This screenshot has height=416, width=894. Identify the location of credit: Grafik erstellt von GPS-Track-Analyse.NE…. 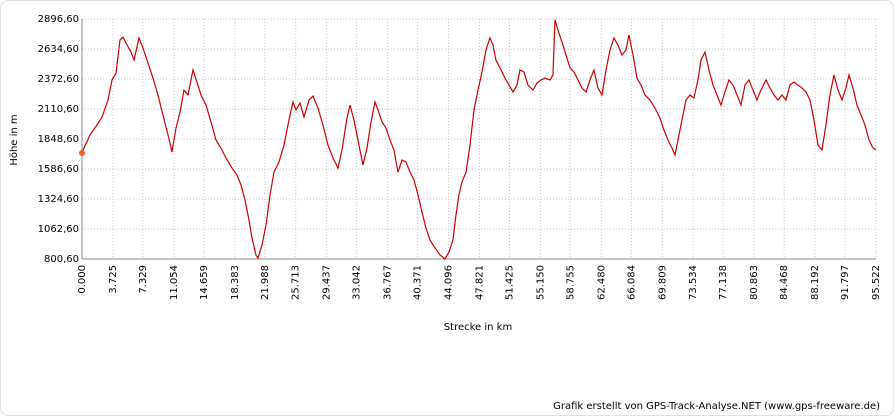
(716, 406).